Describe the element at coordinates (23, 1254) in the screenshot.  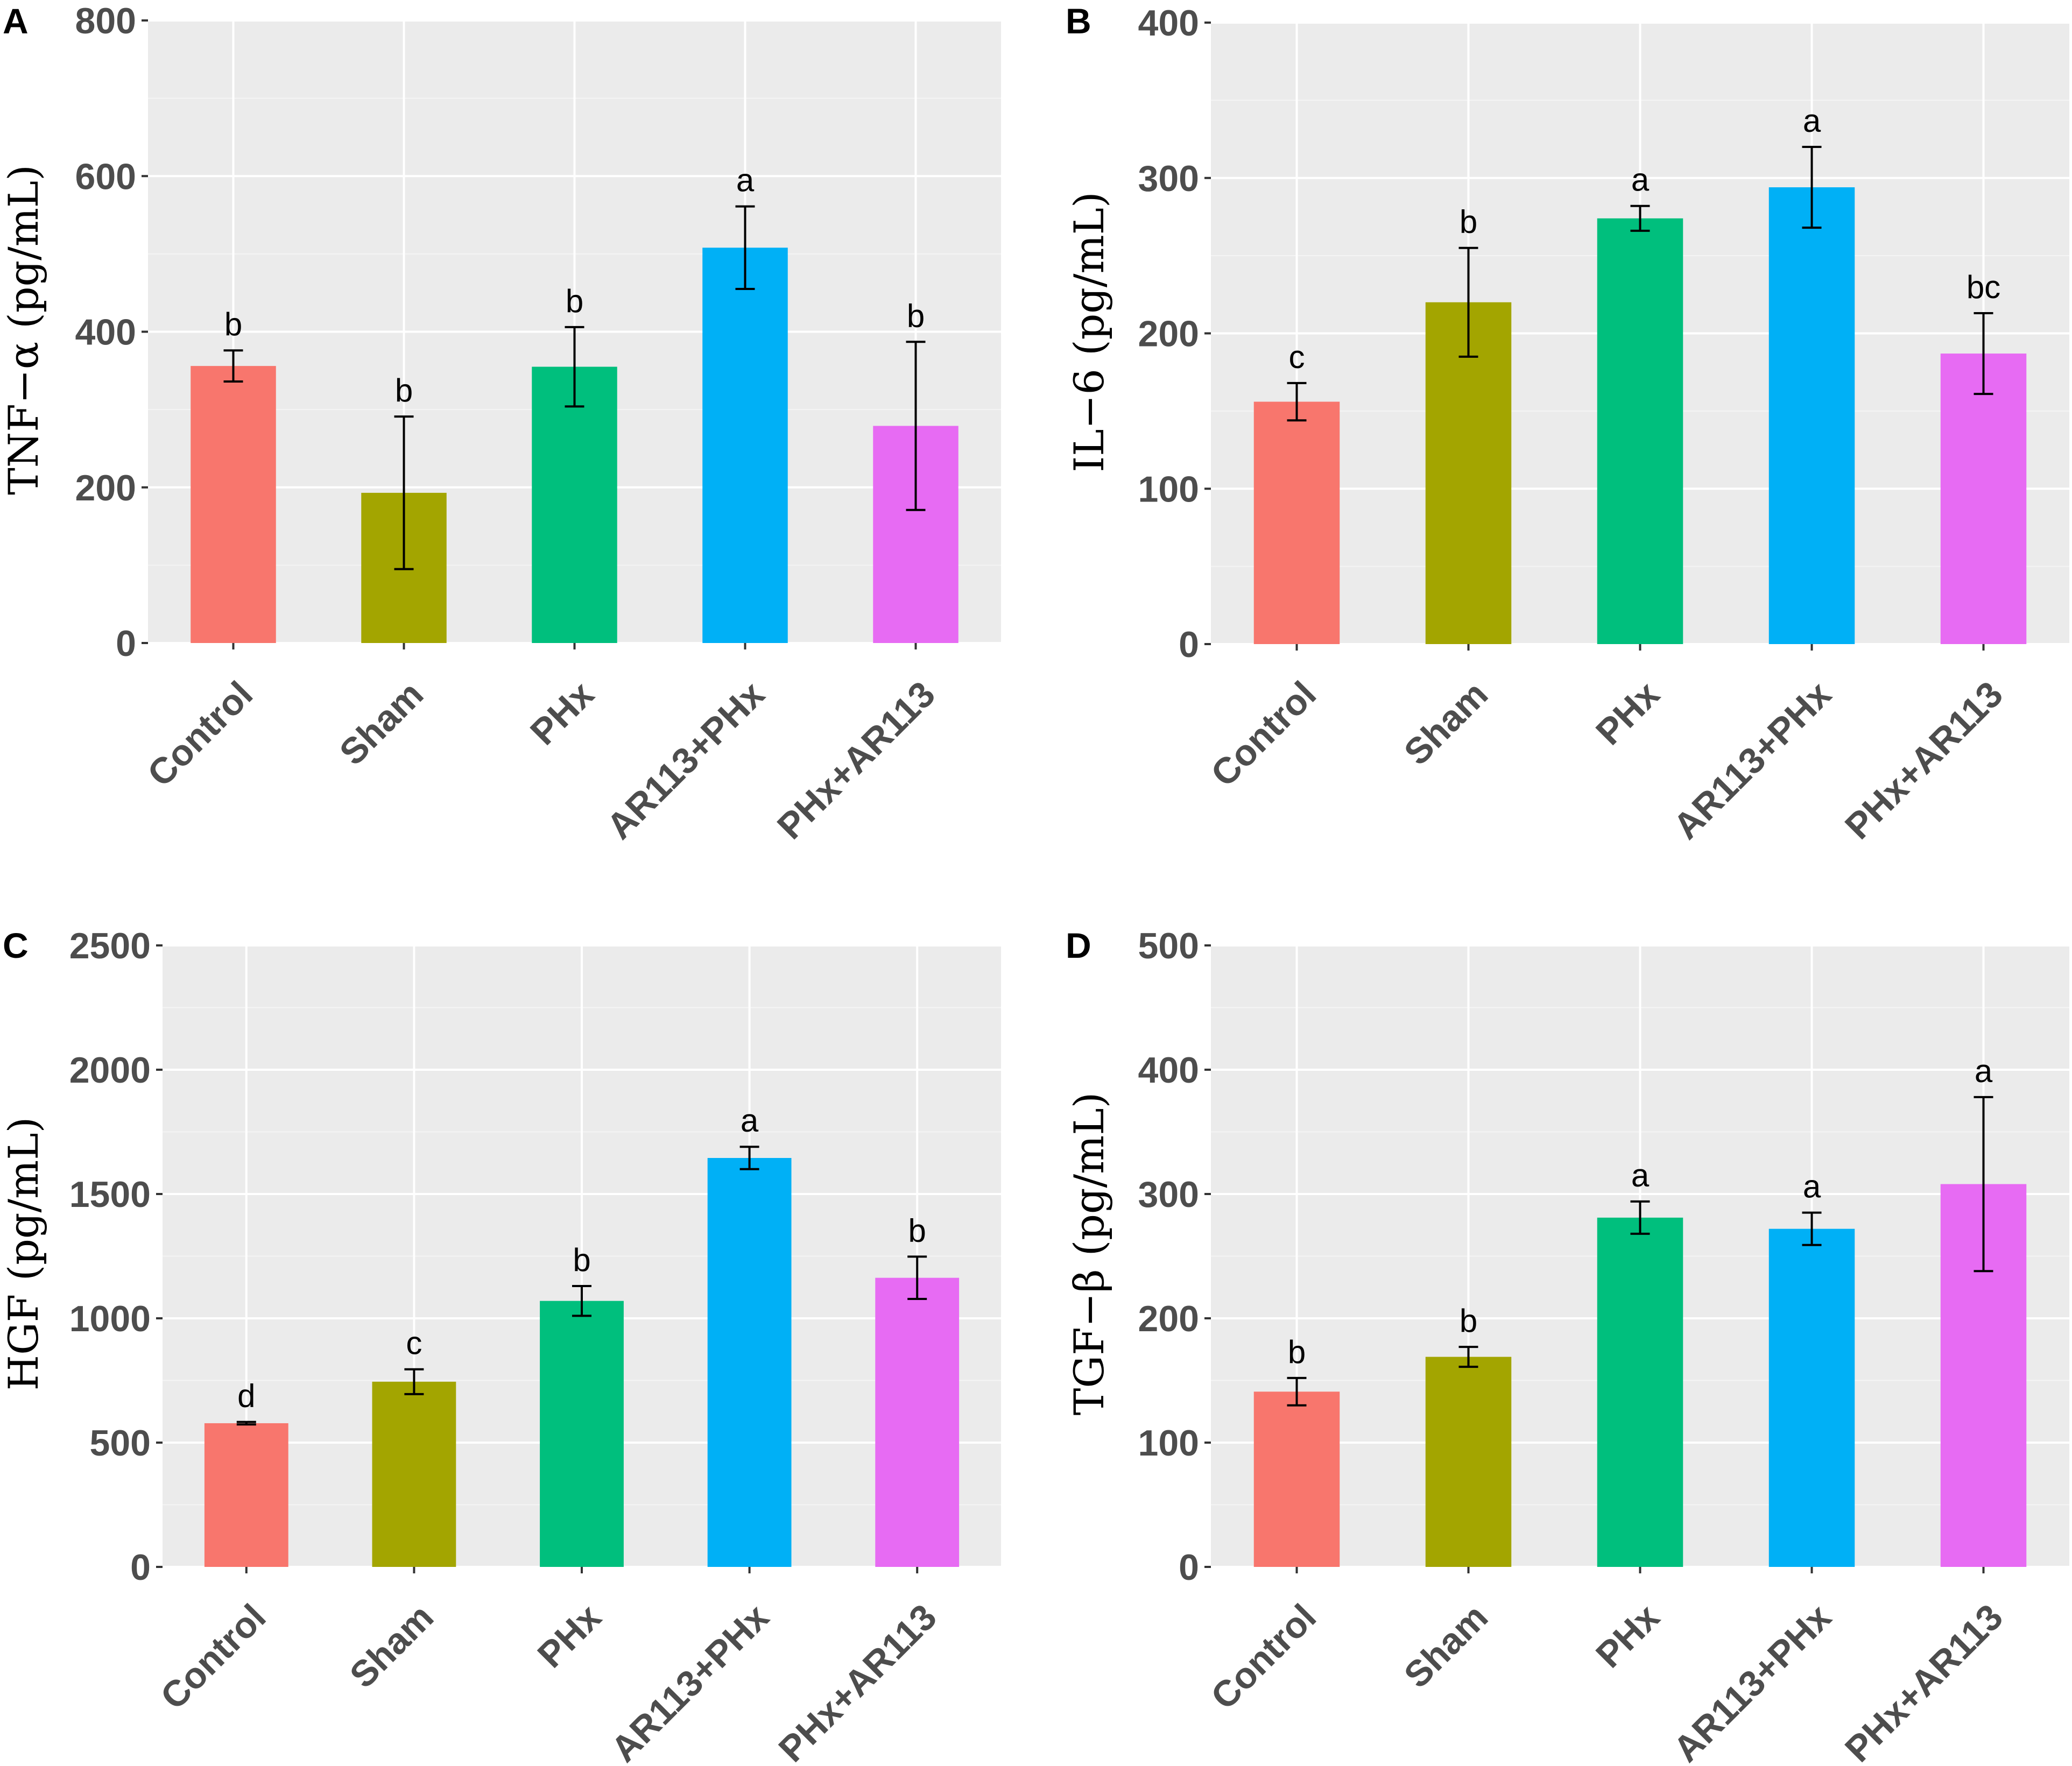
I see `y-axis-label-hgf: HGF (pg/mL)` at that location.